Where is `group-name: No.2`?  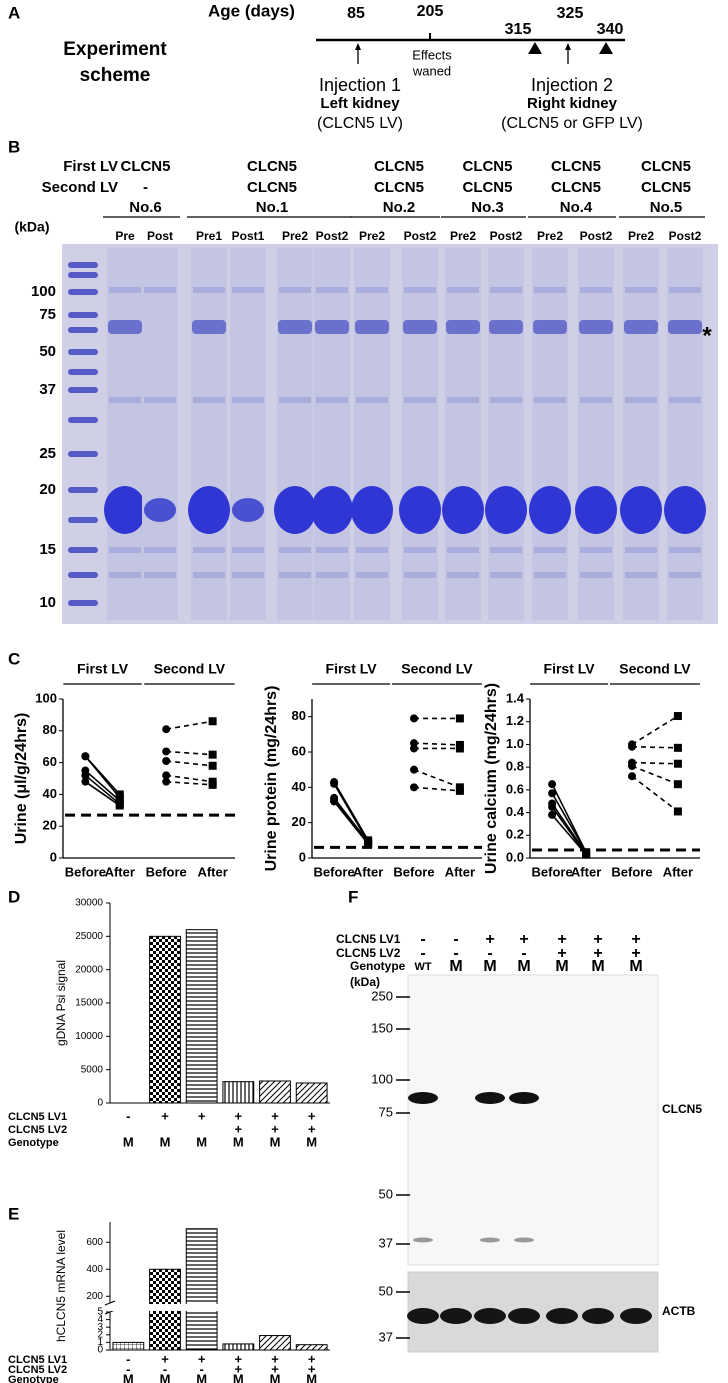
group-name: No.2 is located at coordinates (399, 207).